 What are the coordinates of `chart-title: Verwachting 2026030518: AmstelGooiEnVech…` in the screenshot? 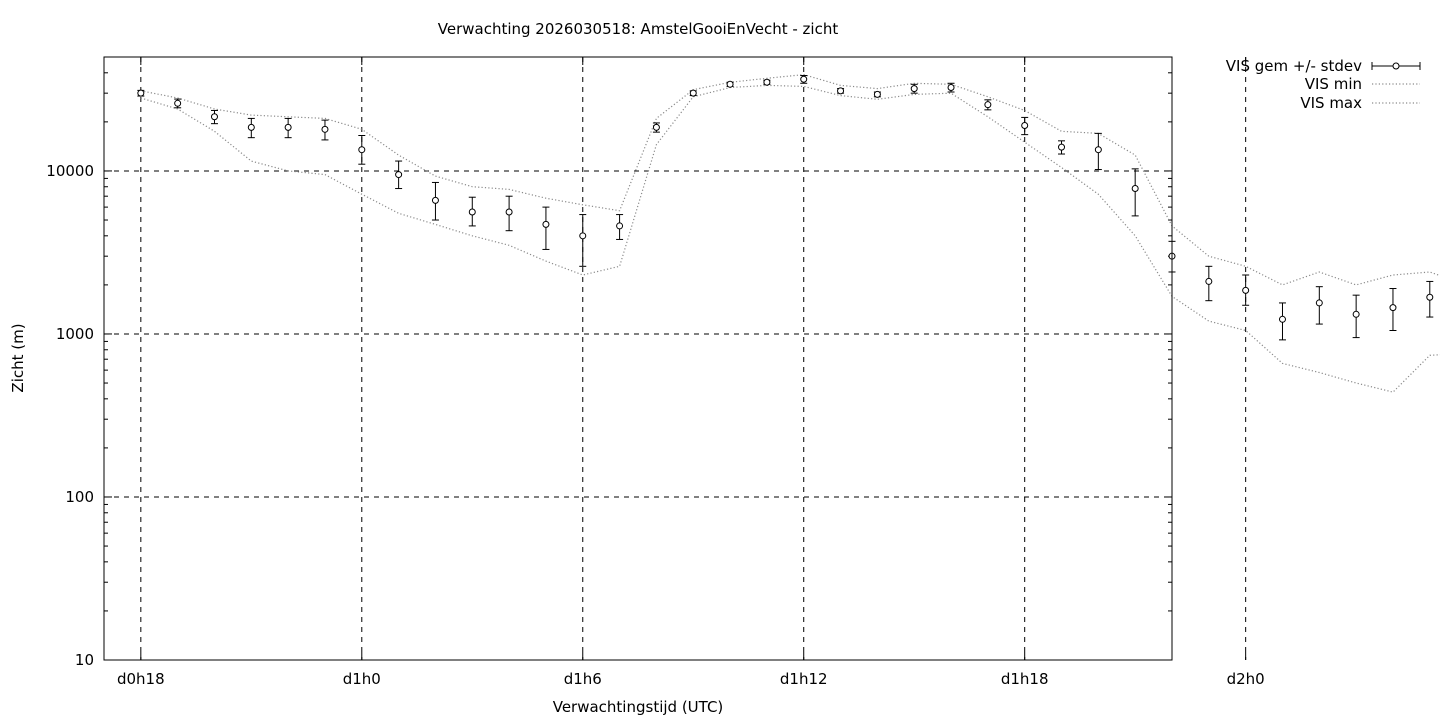 It's located at (638, 29).